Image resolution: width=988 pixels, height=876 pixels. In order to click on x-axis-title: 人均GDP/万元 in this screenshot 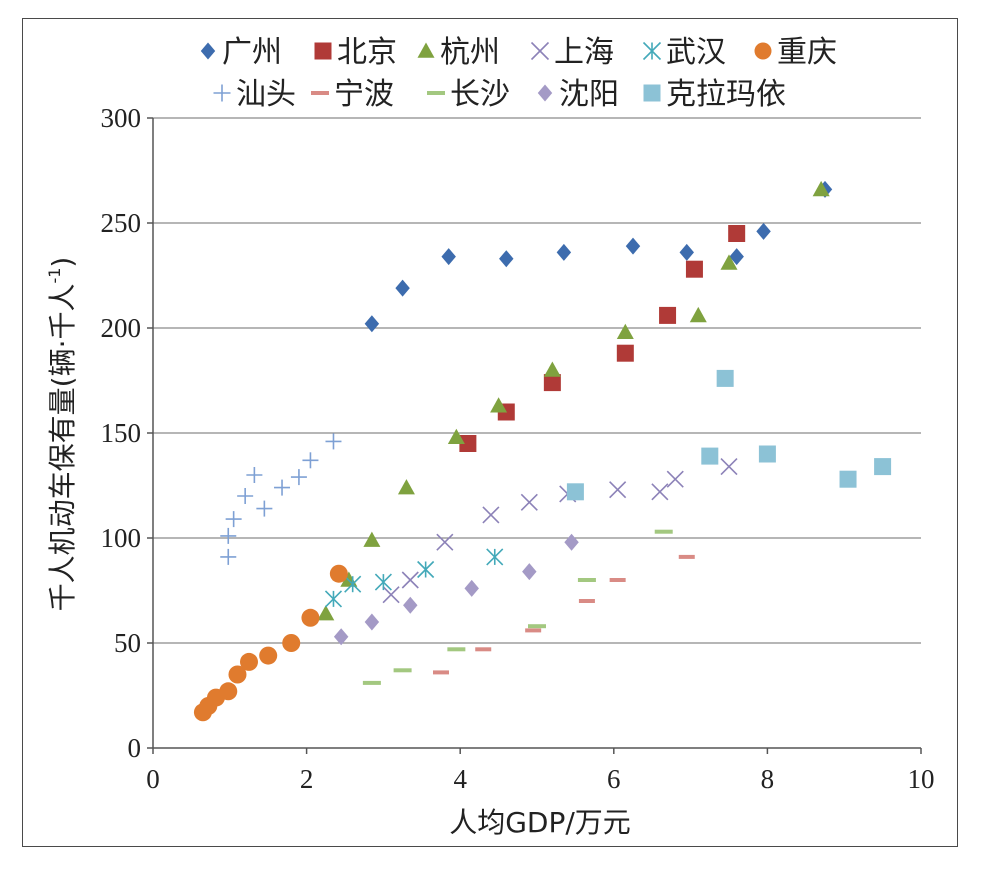, I will do `click(540, 822)`.